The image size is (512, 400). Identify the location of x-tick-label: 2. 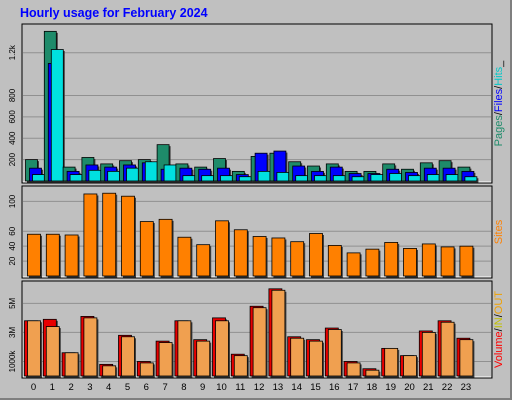
(70, 387).